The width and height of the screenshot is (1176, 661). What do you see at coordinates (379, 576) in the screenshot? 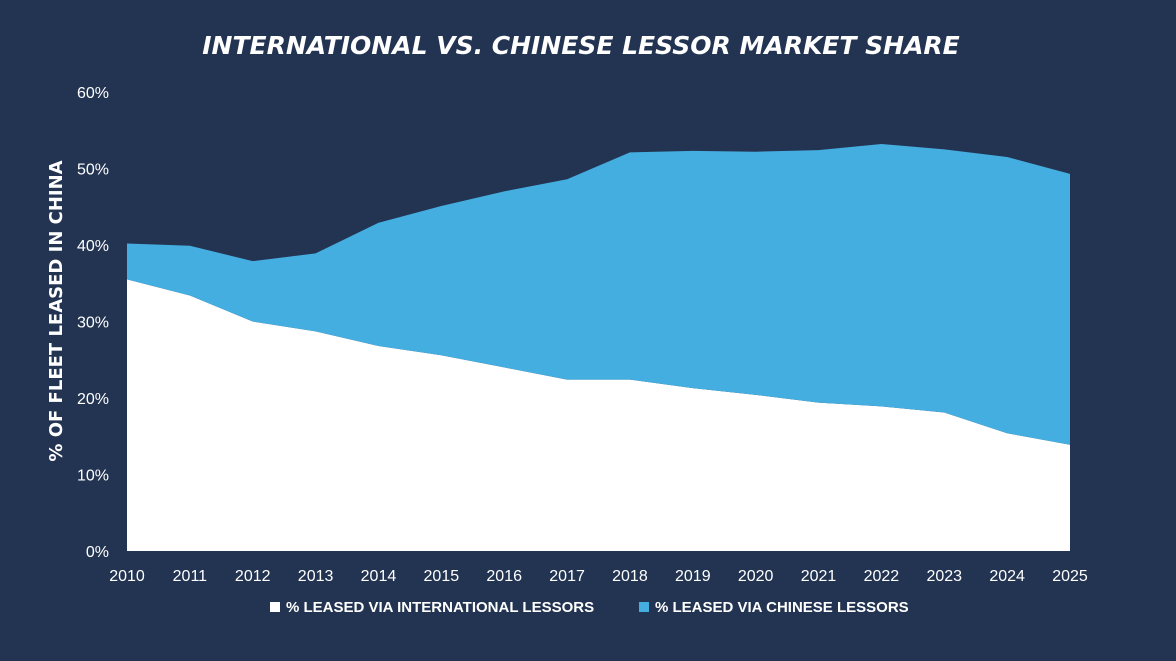
I see `x-tick-label: 2014` at bounding box center [379, 576].